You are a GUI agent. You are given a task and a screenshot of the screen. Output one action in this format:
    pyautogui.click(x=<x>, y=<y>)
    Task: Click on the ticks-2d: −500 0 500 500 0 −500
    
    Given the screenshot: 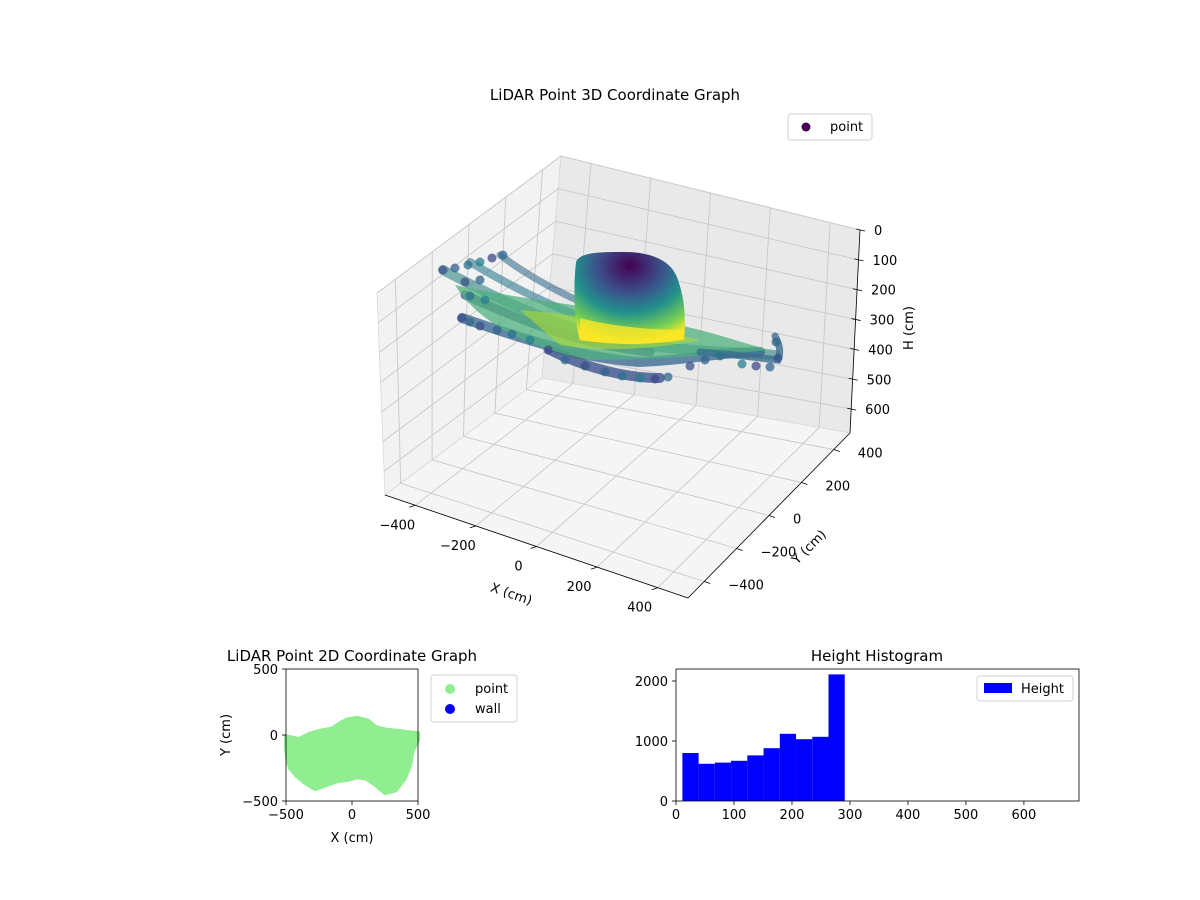 What is the action you would take?
    pyautogui.click(x=336, y=743)
    